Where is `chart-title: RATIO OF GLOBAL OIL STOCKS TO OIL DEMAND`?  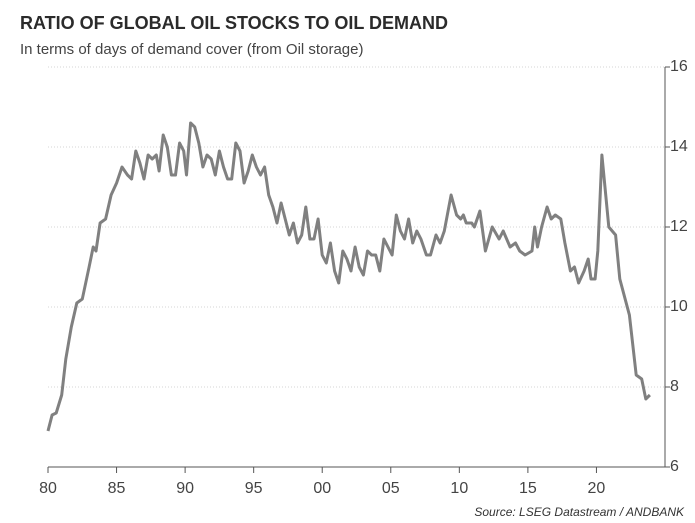 chart-title: RATIO OF GLOBAL OIL STOCKS TO OIL DEMAND is located at coordinates (234, 23).